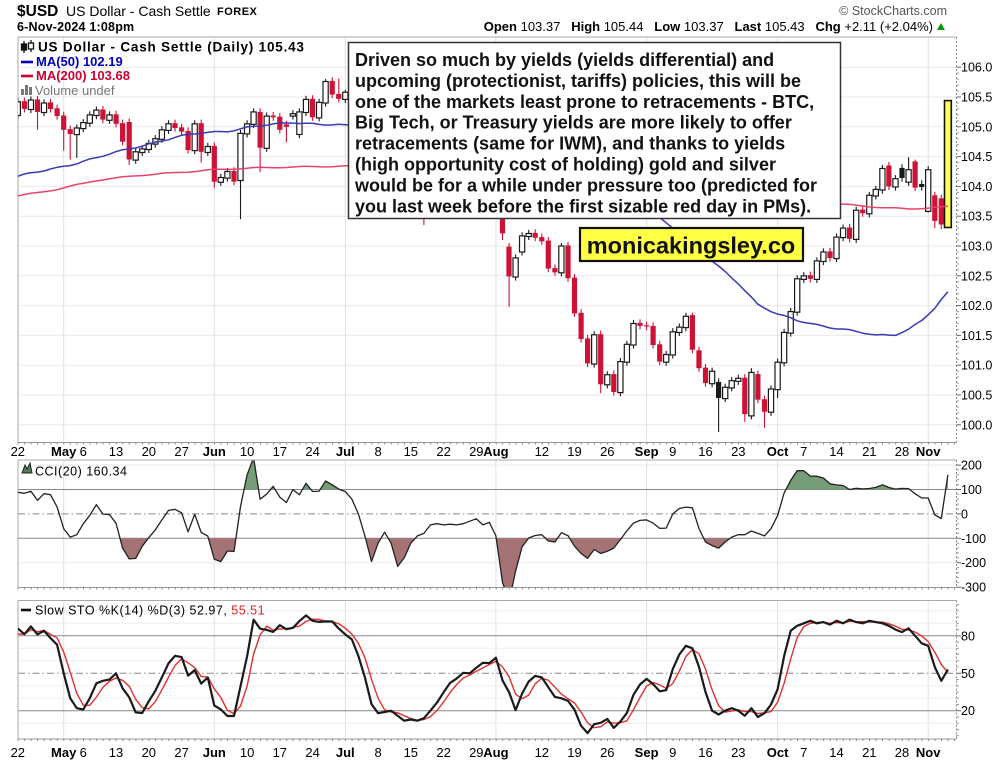 The image size is (1004, 766). What do you see at coordinates (968, 636) in the screenshot?
I see `svg-text: 80` at bounding box center [968, 636].